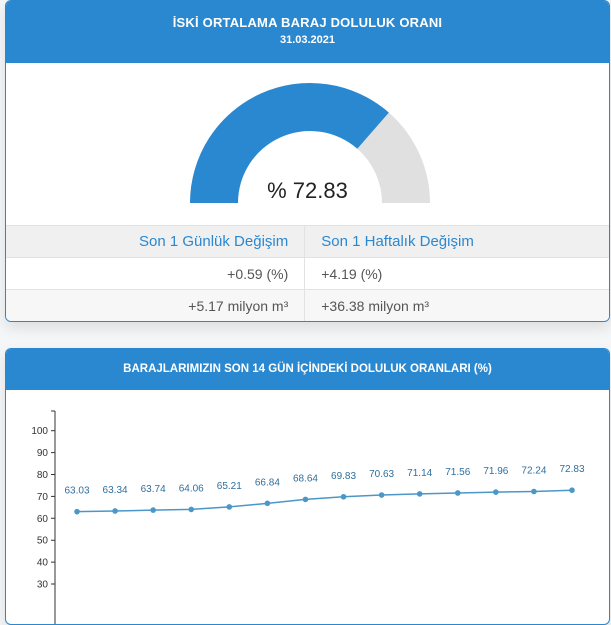 Image resolution: width=611 pixels, height=625 pixels. Describe the element at coordinates (156, 241) in the screenshot. I see `daily-change-header: Son 1 Günlük Değişim` at that location.